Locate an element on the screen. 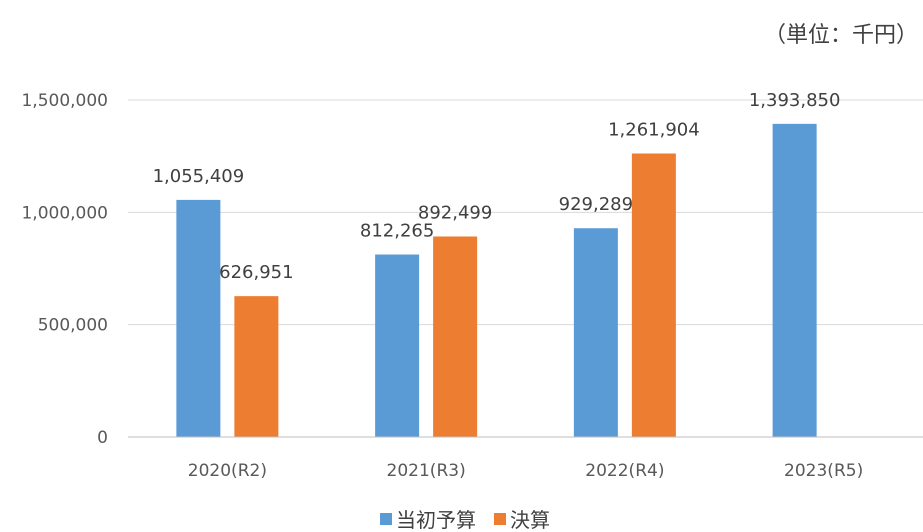  data-label: 1,393,850 is located at coordinates (795, 100).